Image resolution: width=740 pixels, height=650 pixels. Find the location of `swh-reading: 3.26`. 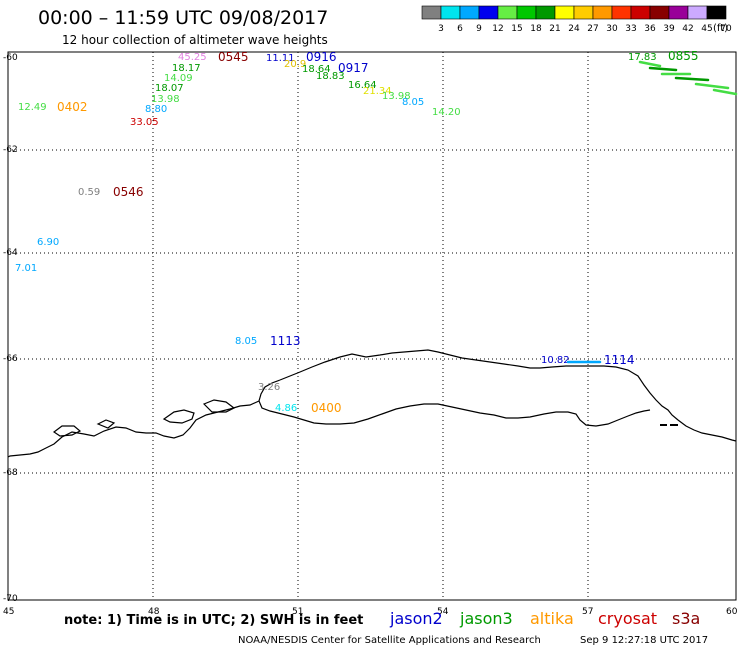

swh-reading: 3.26 is located at coordinates (269, 387).